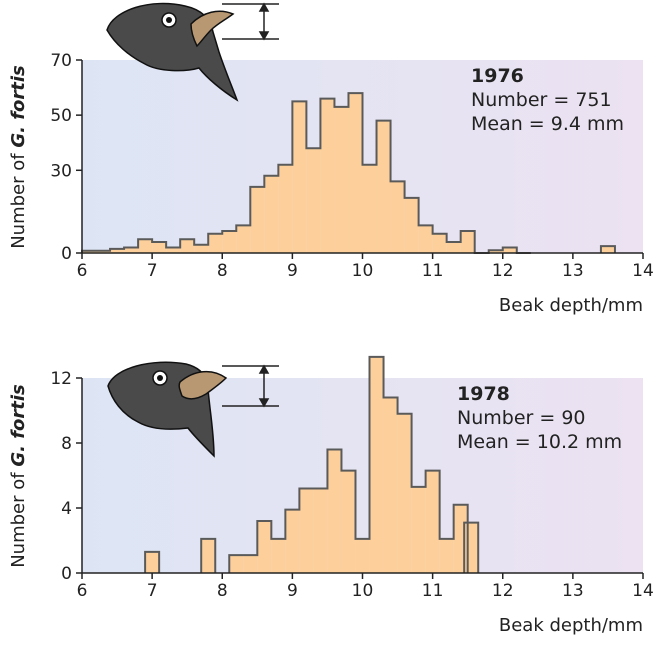  What do you see at coordinates (61, 171) in the screenshot?
I see `y-tick-label: 30` at bounding box center [61, 171].